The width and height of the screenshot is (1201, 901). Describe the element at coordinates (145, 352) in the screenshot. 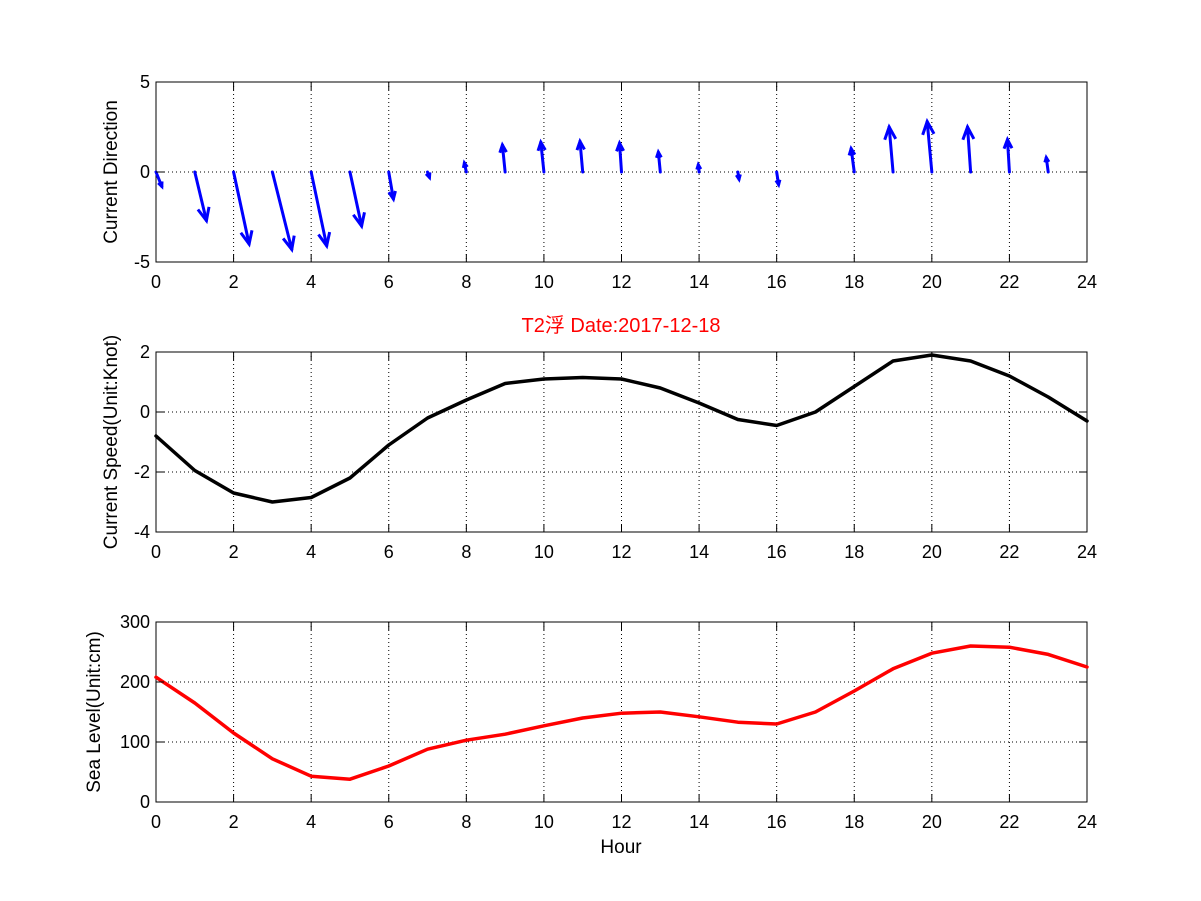

I see `y-tick-label: 2` at that location.